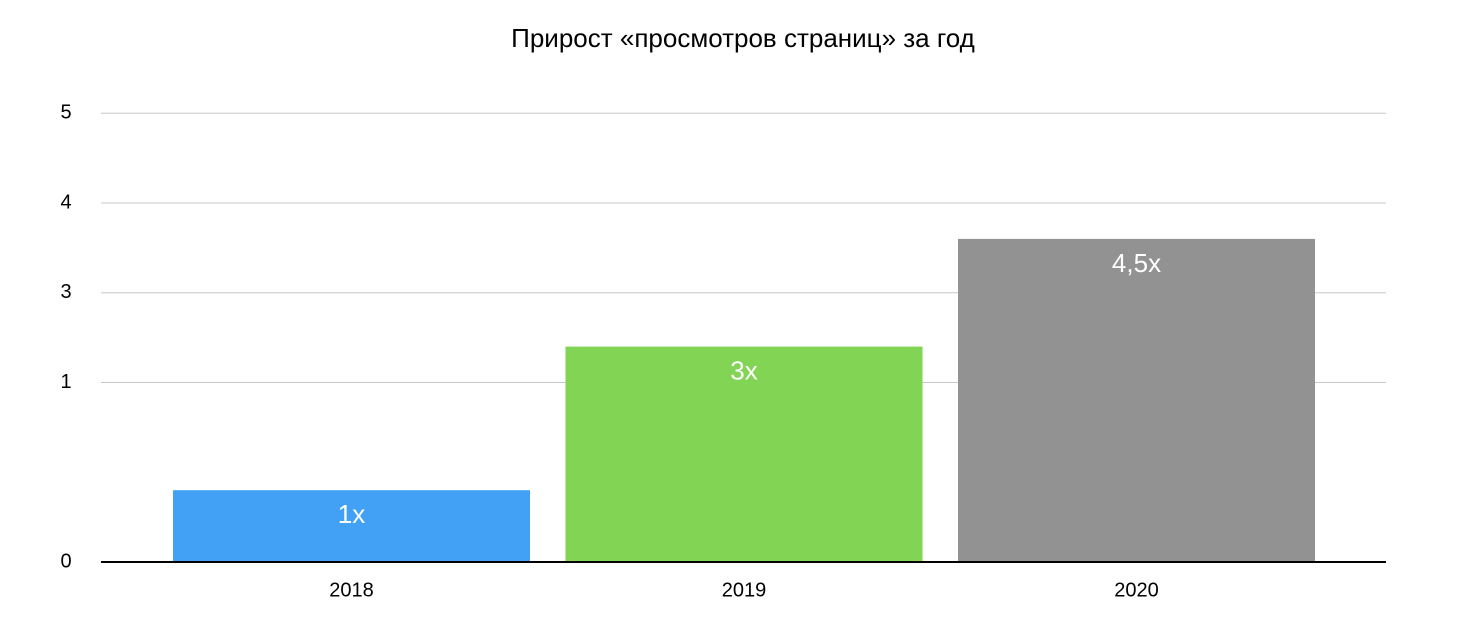 Image resolution: width=1464 pixels, height=629 pixels. What do you see at coordinates (1136, 263) in the screenshot?
I see `value-label: 4,5x` at bounding box center [1136, 263].